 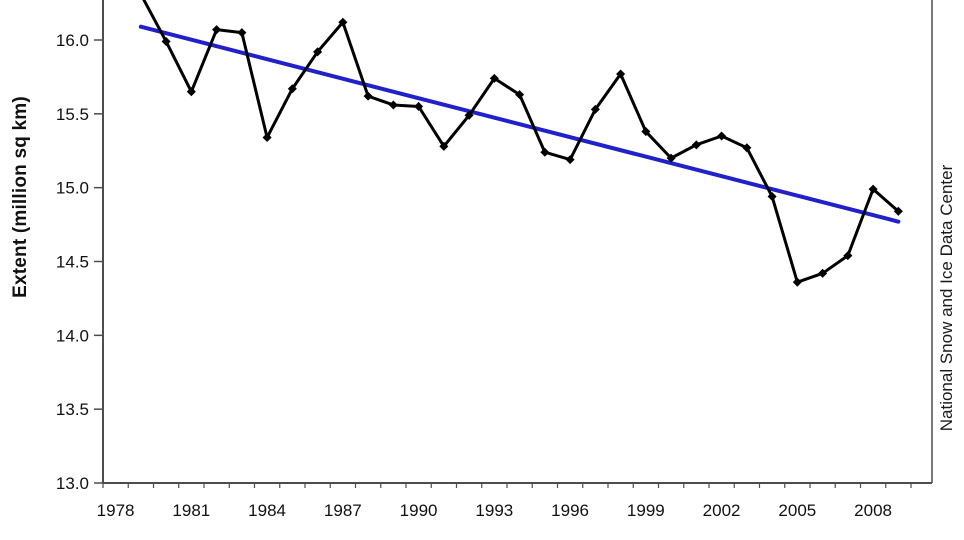 What do you see at coordinates (419, 510) in the screenshot?
I see `x-tick-label: 1990` at bounding box center [419, 510].